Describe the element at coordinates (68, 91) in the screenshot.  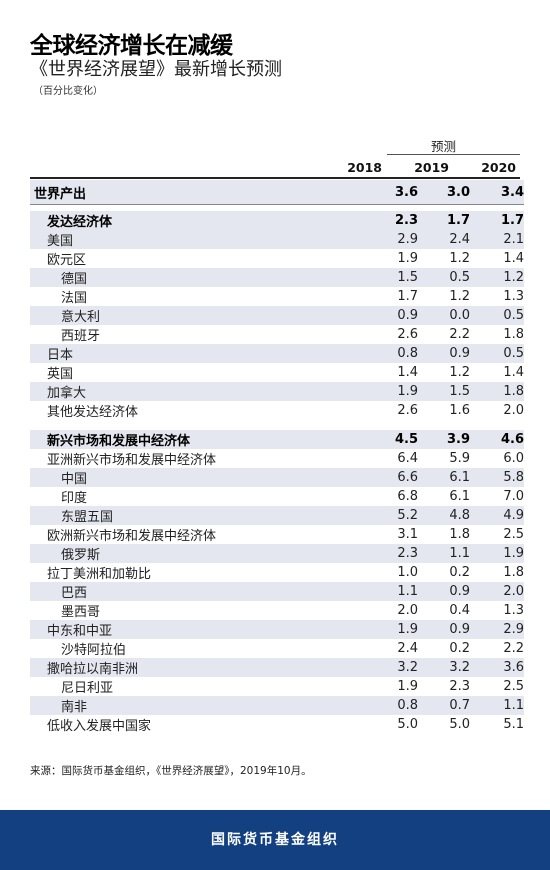
I see `units-note: （百分比变化）` at that location.